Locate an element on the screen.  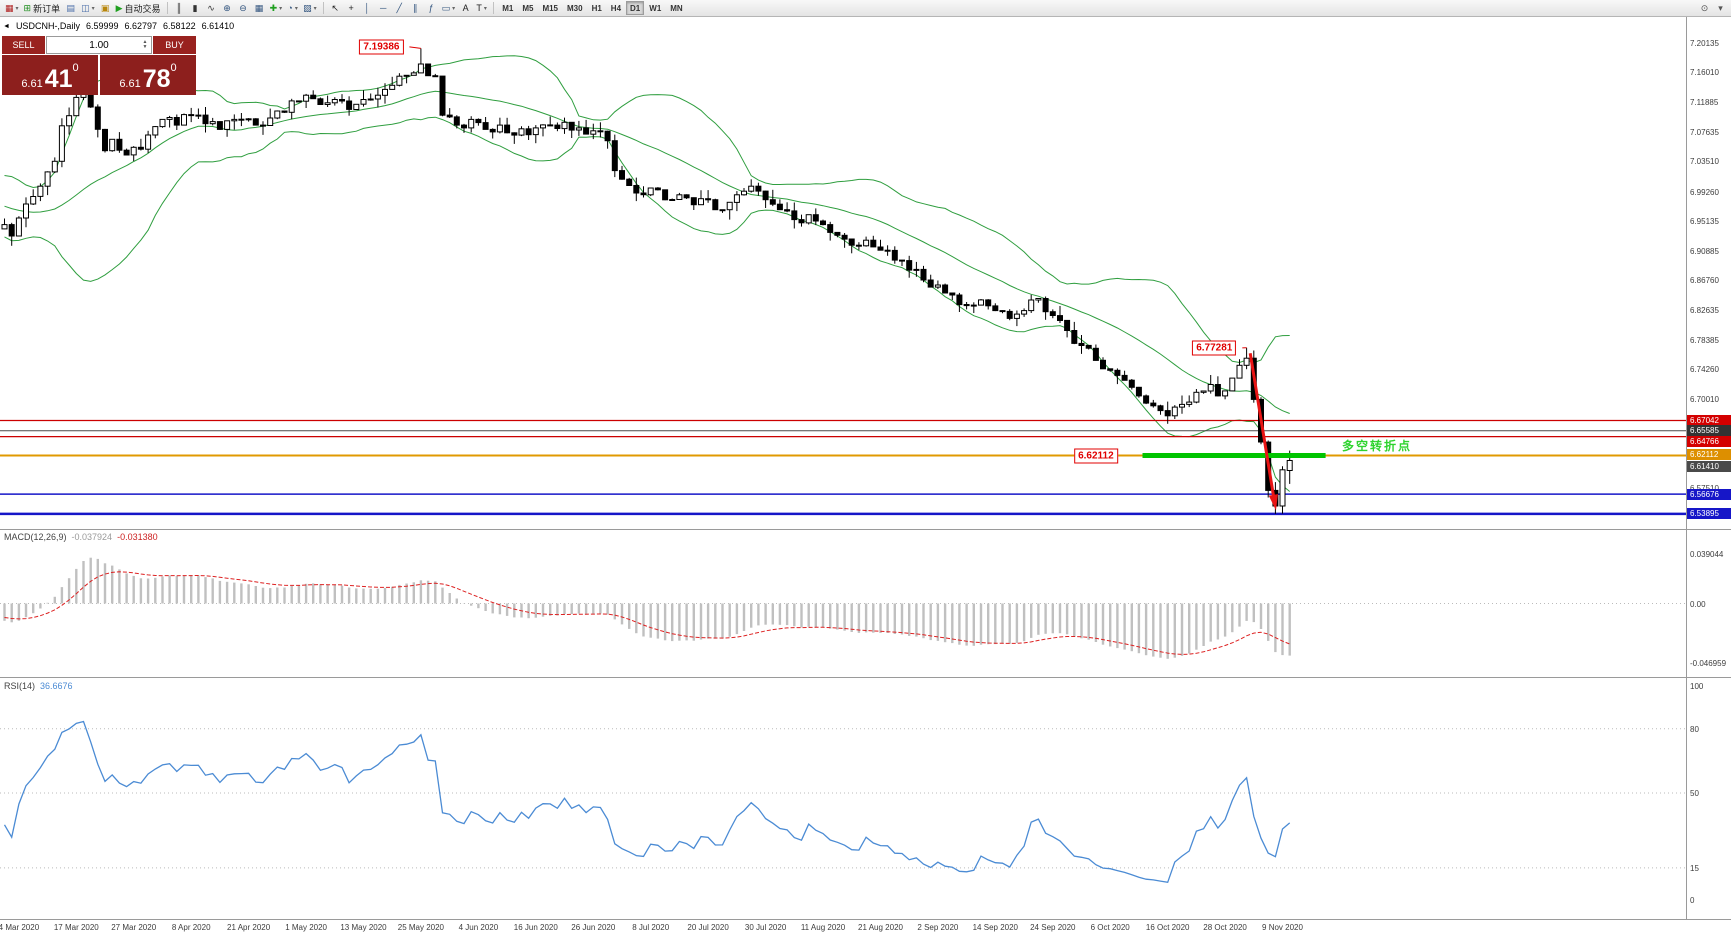
periods-button: ◔ ▾ is located at coordinates (292, 8).